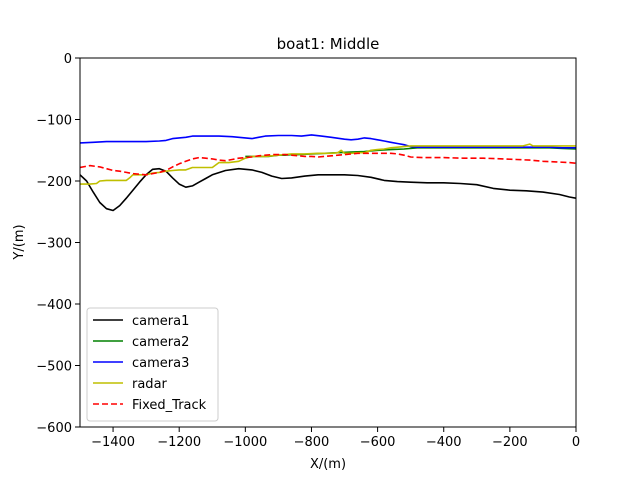  I want to click on plot-area, so click(328, 173).